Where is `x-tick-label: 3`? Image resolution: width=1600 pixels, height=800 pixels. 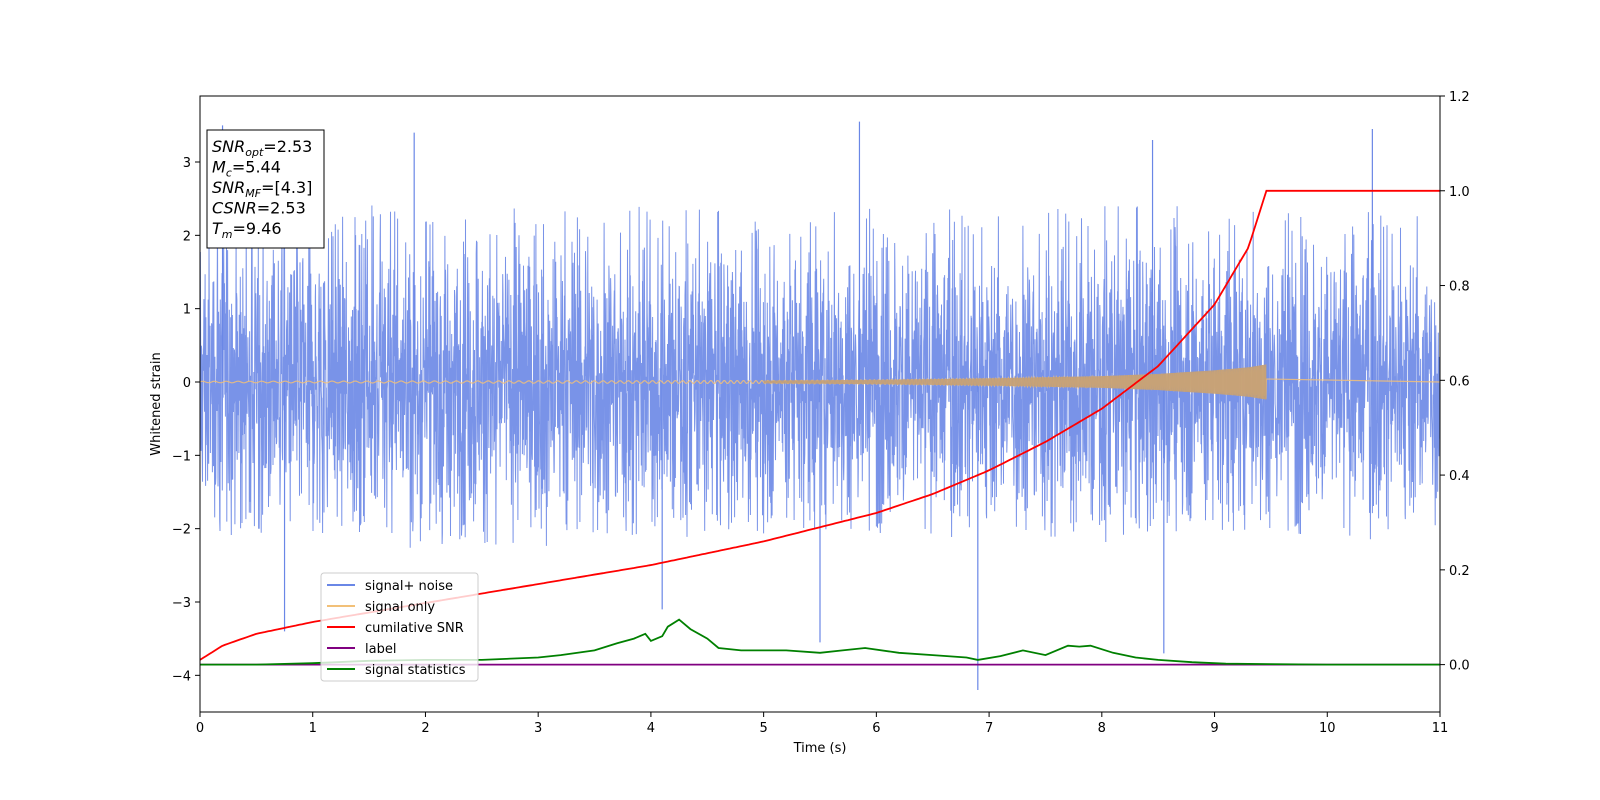
x-tick-label: 3 is located at coordinates (538, 728).